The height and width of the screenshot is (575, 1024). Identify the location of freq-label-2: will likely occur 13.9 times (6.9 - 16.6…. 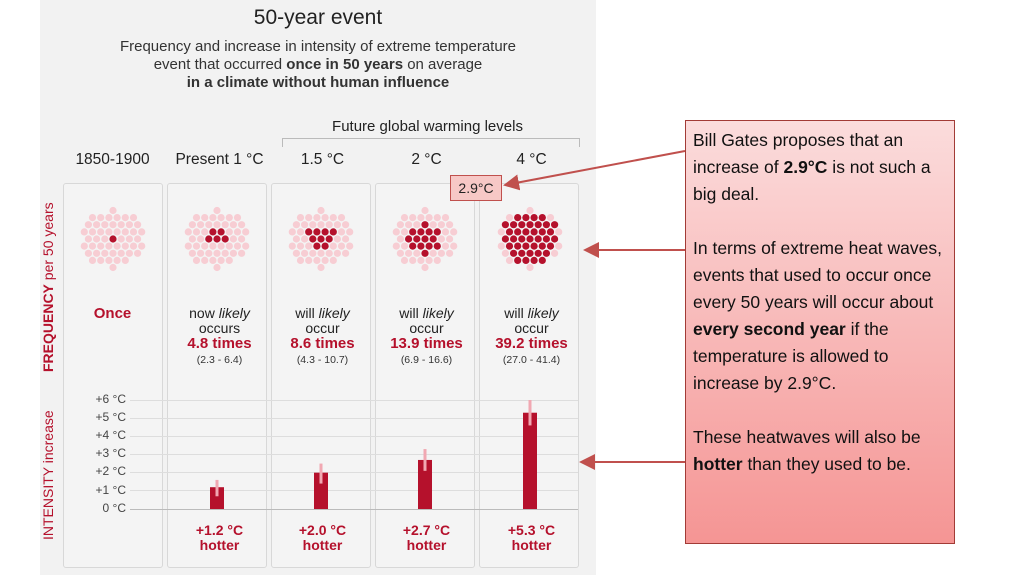
(426, 336).